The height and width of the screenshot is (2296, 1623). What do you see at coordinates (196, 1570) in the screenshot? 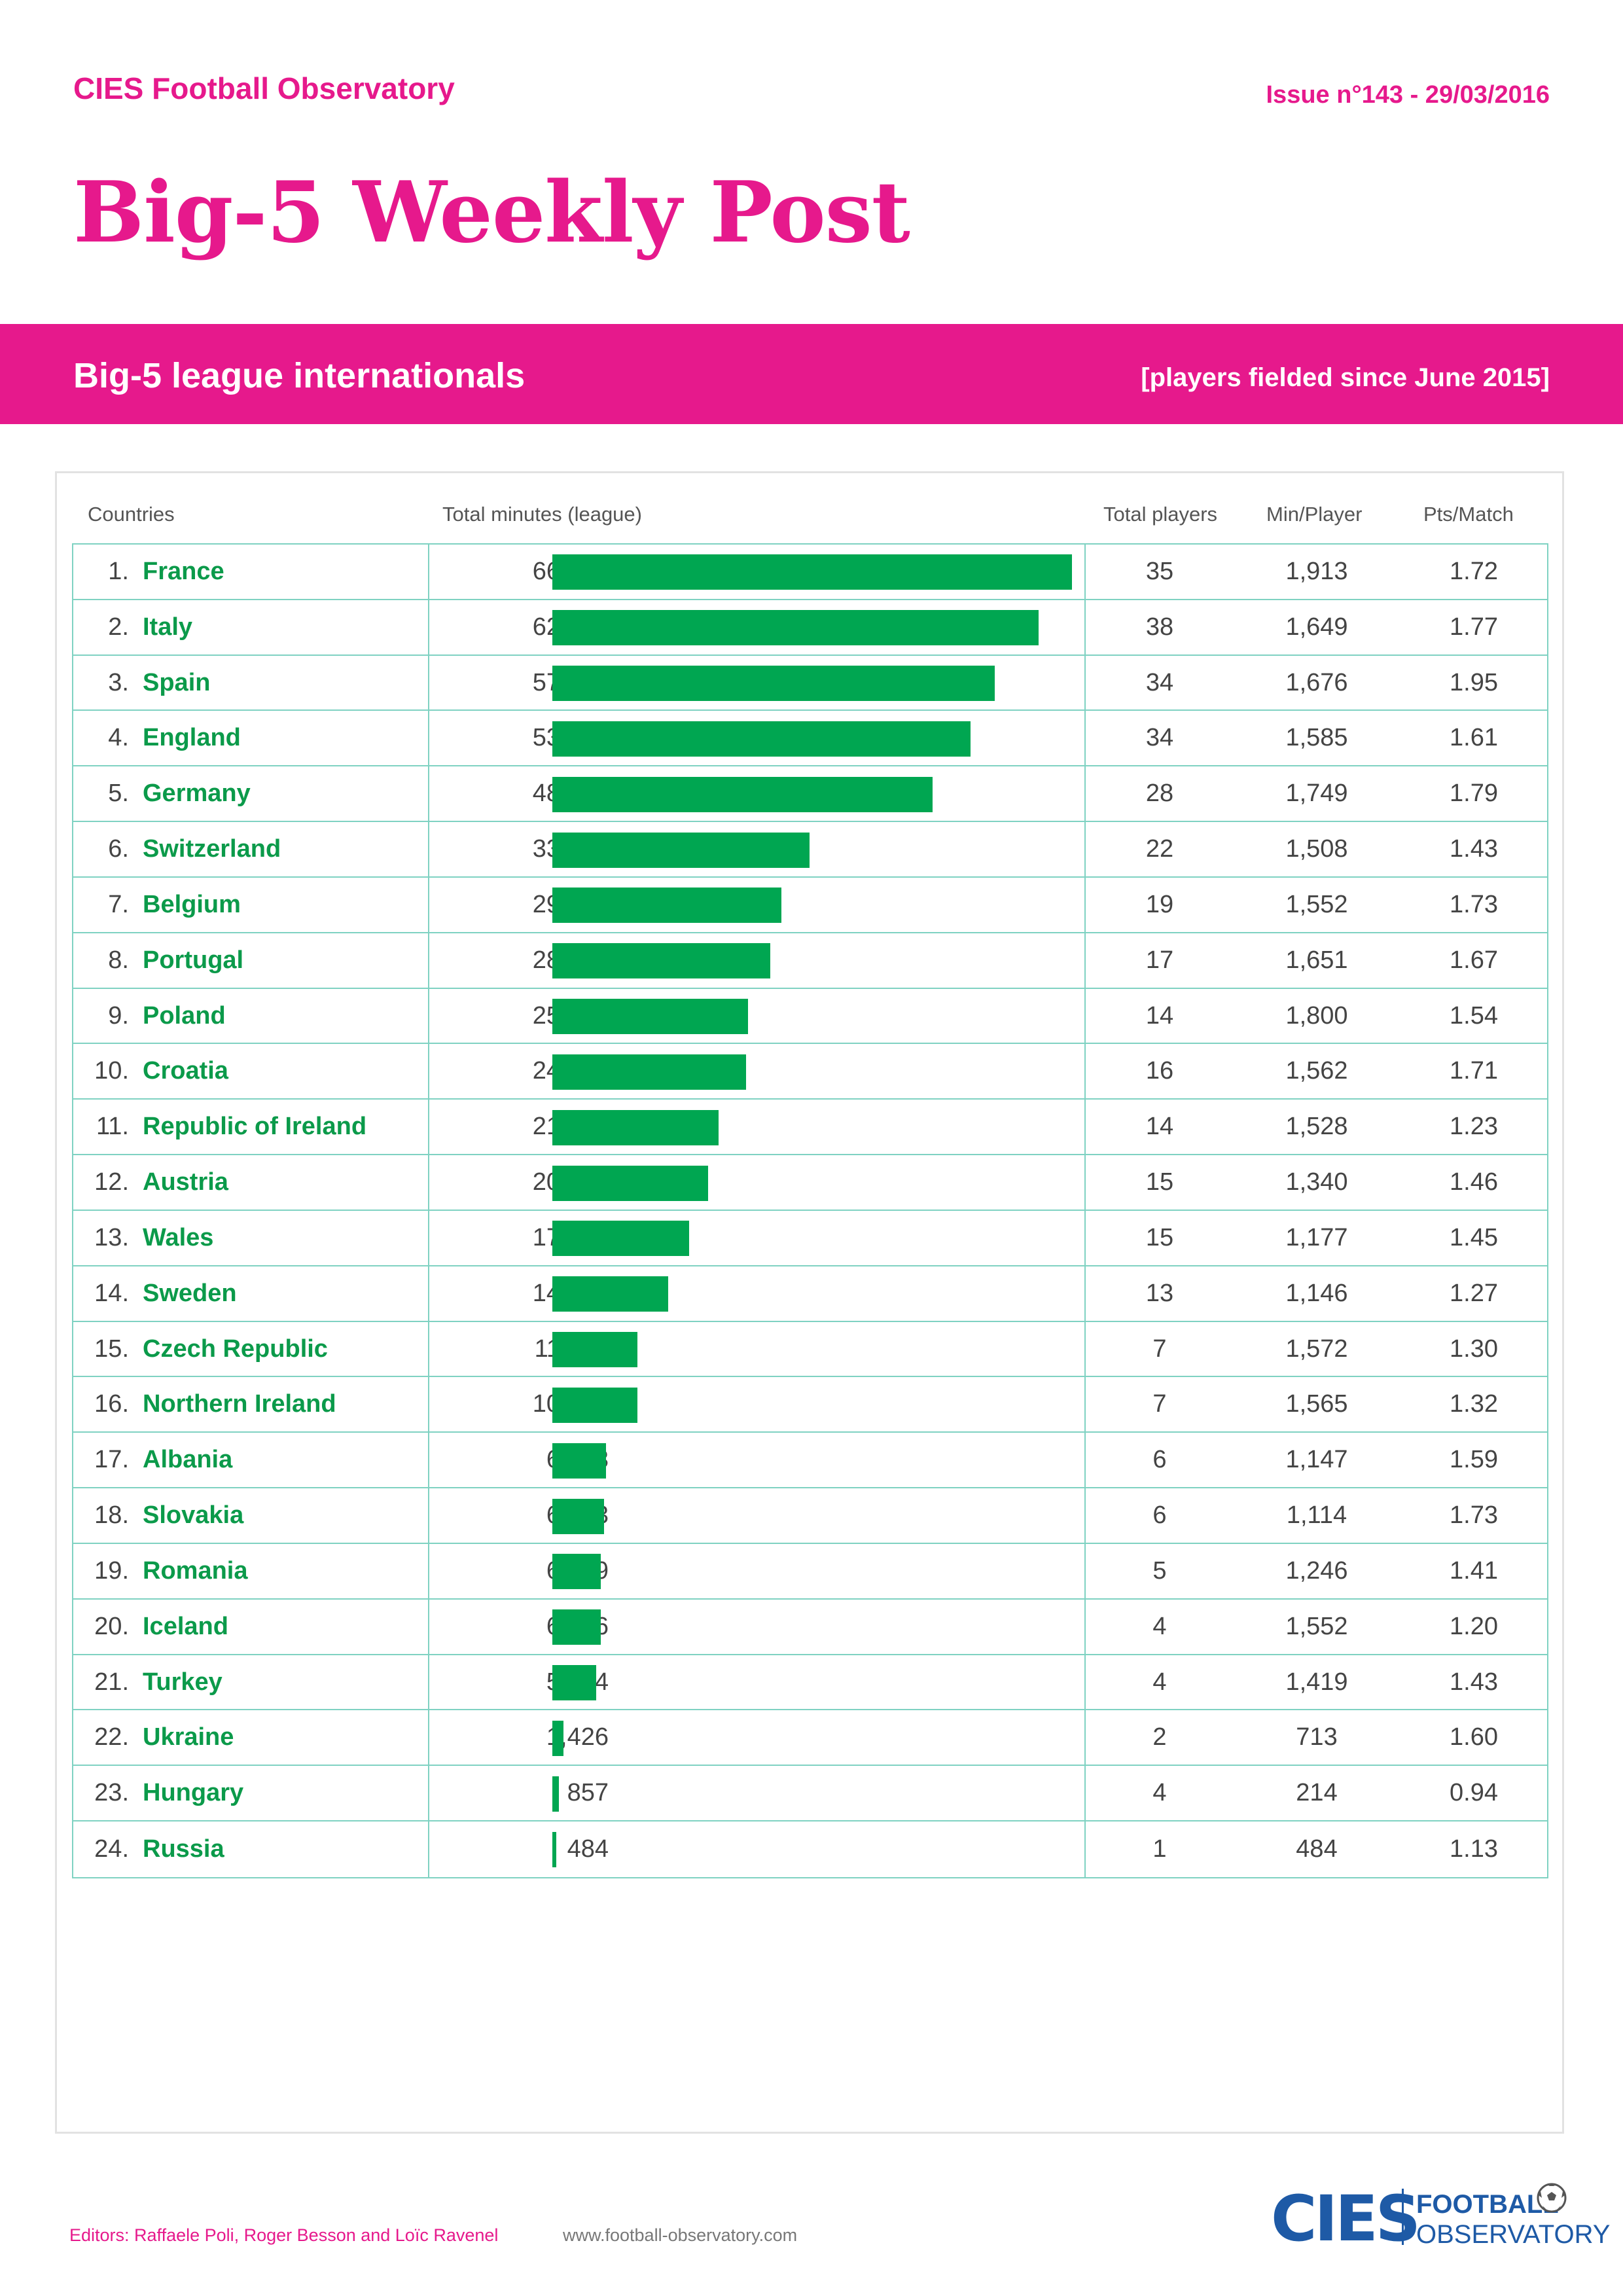
I see `country-name: Romania` at bounding box center [196, 1570].